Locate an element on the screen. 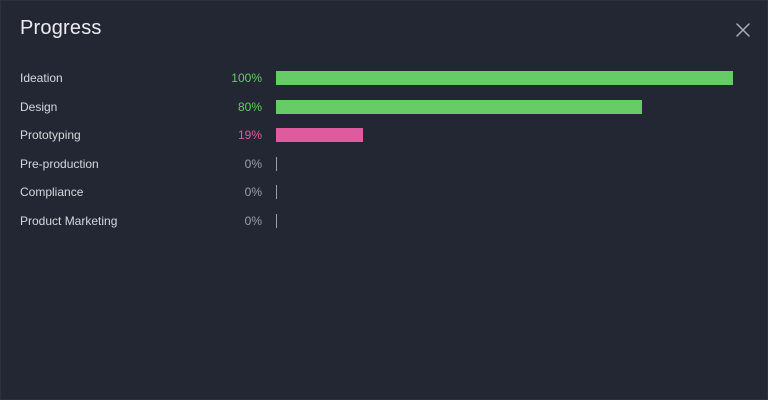 The image size is (768, 400). row-percent: 19% is located at coordinates (249, 135).